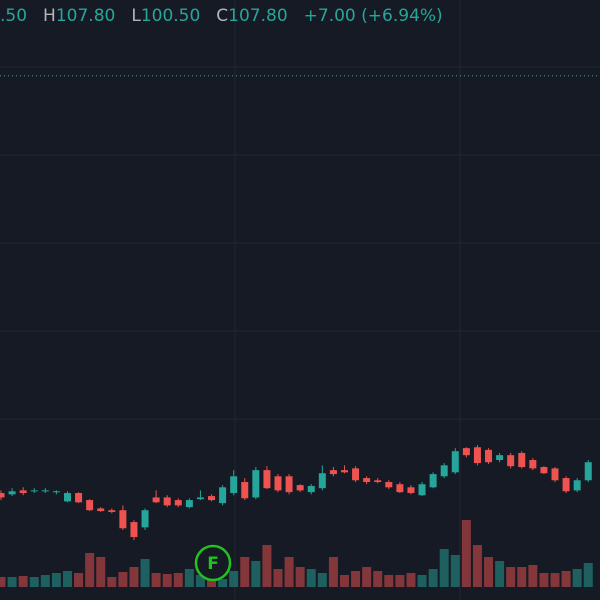 The image size is (600, 600). What do you see at coordinates (14, 16) in the screenshot?
I see `open-value: .50` at bounding box center [14, 16].